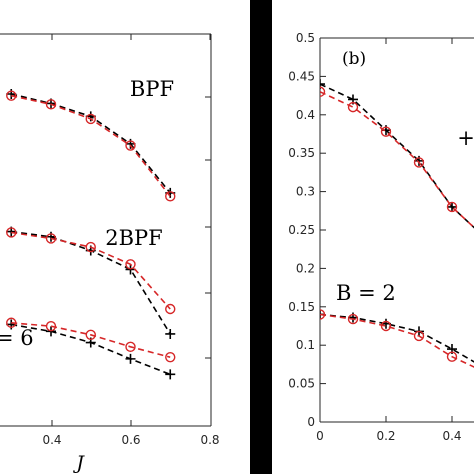 This screenshot has width=474, height=474. What do you see at coordinates (305, 115) in the screenshot?
I see `right-ytick-label: 0.4` at bounding box center [305, 115].